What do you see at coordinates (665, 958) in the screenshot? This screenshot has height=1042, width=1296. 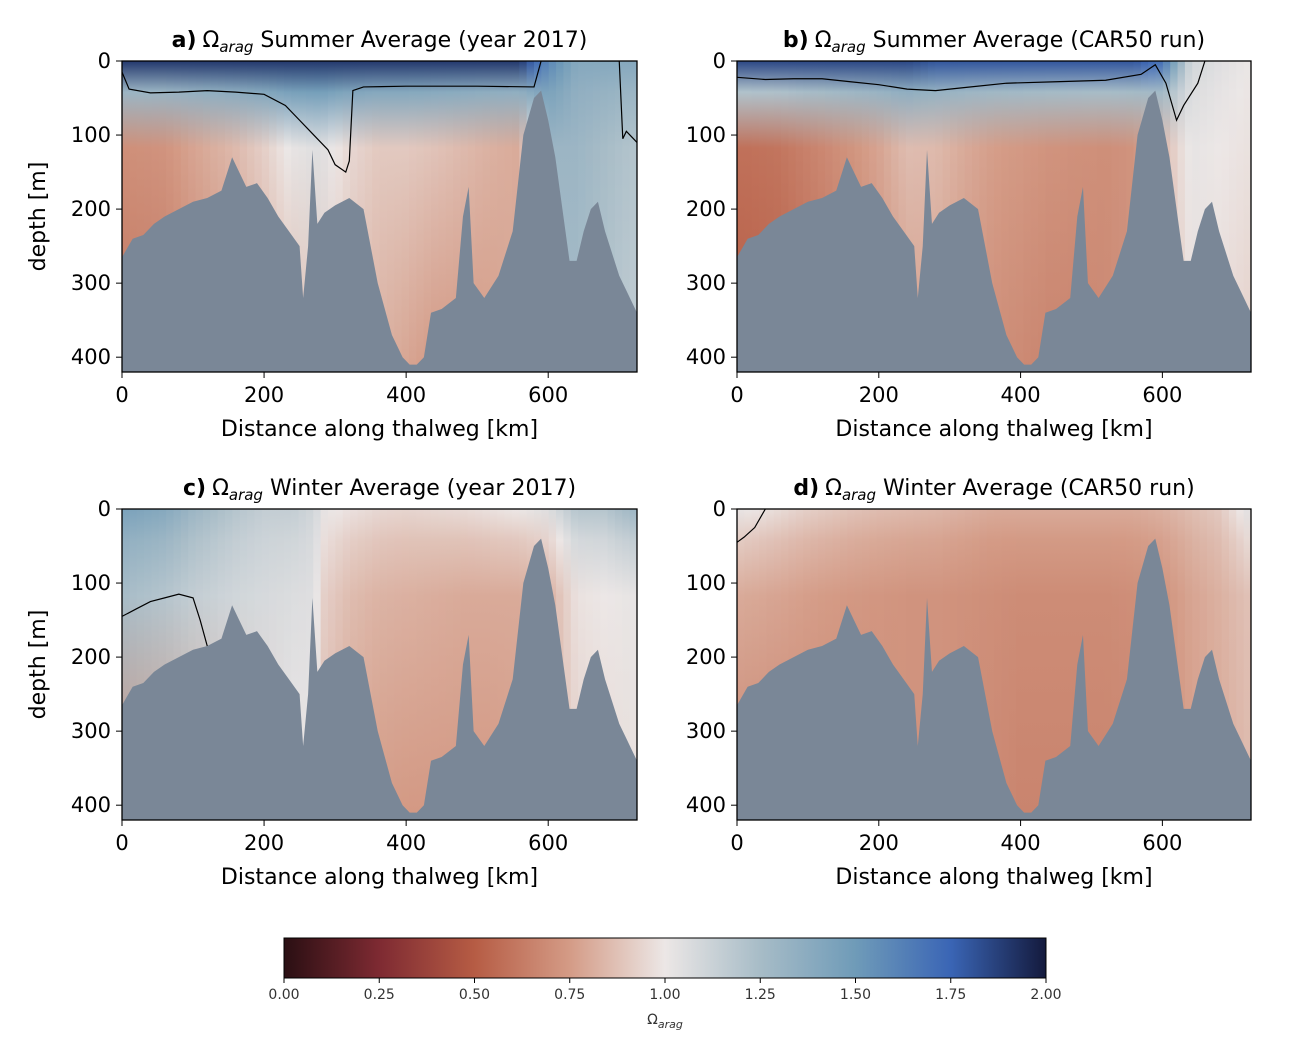 I see `colorbar-bar` at bounding box center [665, 958].